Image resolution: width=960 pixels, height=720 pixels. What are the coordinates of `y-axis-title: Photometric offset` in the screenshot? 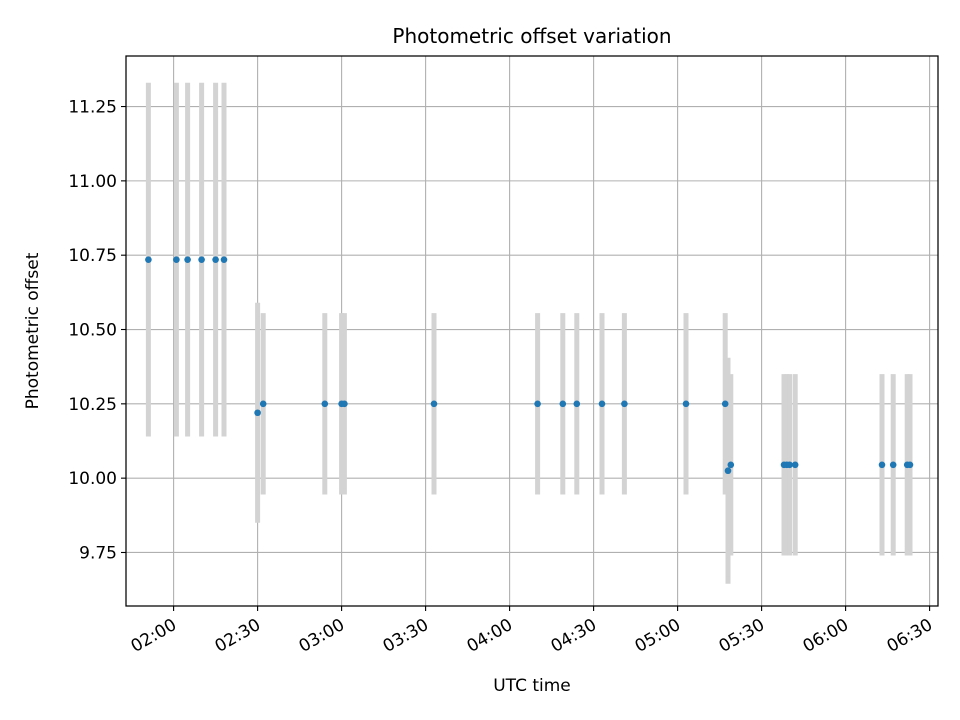 It's located at (33, 330).